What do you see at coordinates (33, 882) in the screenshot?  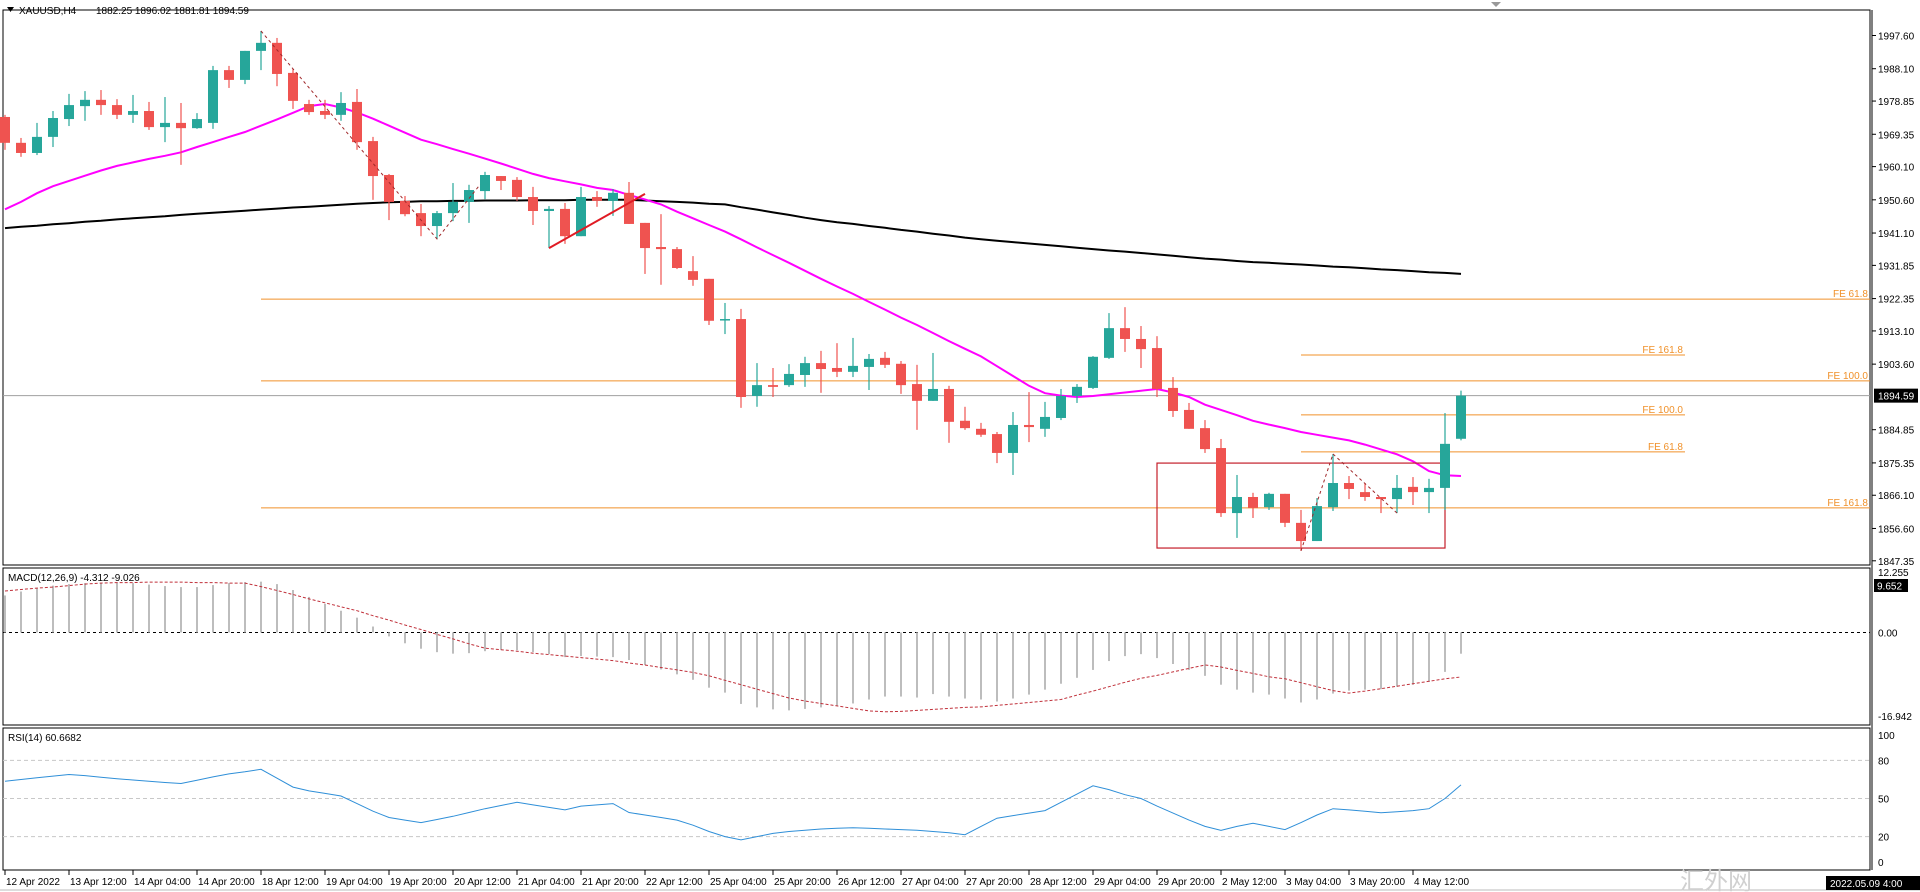 I see `time-tick-label: 12 Apr 2022` at bounding box center [33, 882].